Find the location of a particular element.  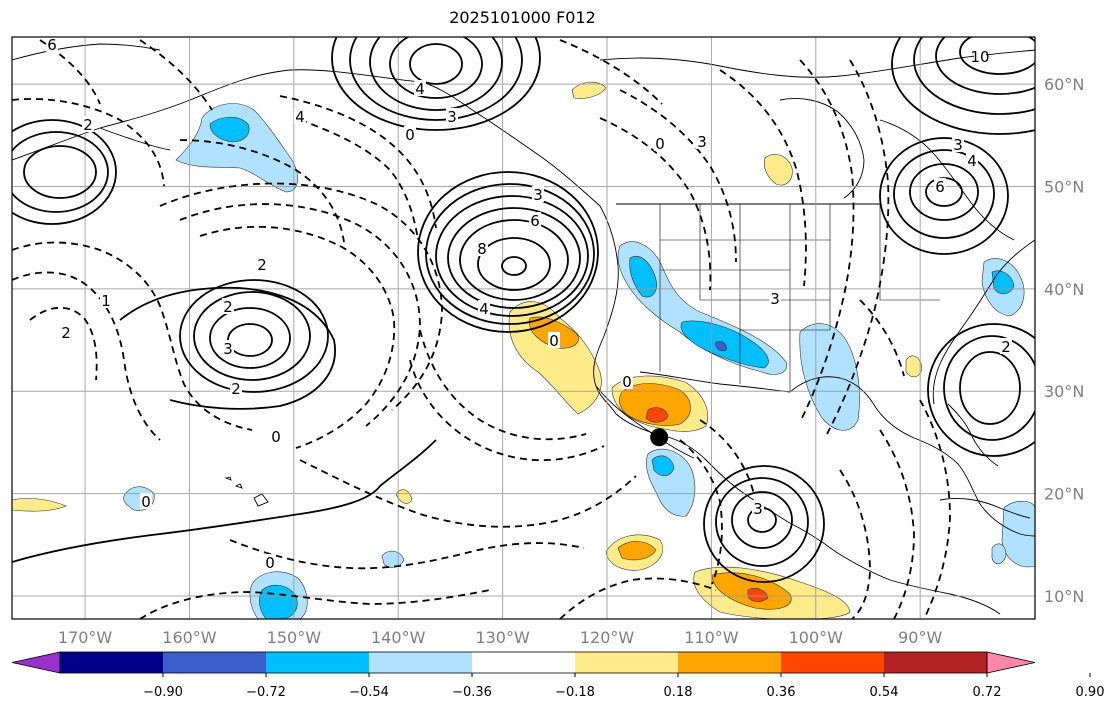

latitude-tick-label: 40°N is located at coordinates (1064, 289).